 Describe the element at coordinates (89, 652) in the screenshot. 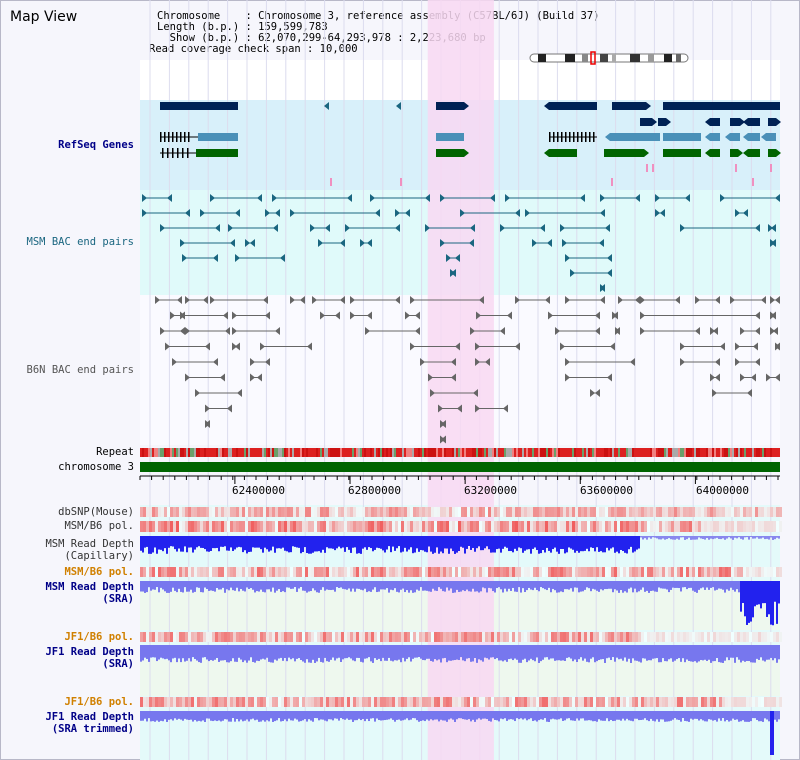

I see `label-jf1-depth-sra-1: JF1 Read Depth` at that location.